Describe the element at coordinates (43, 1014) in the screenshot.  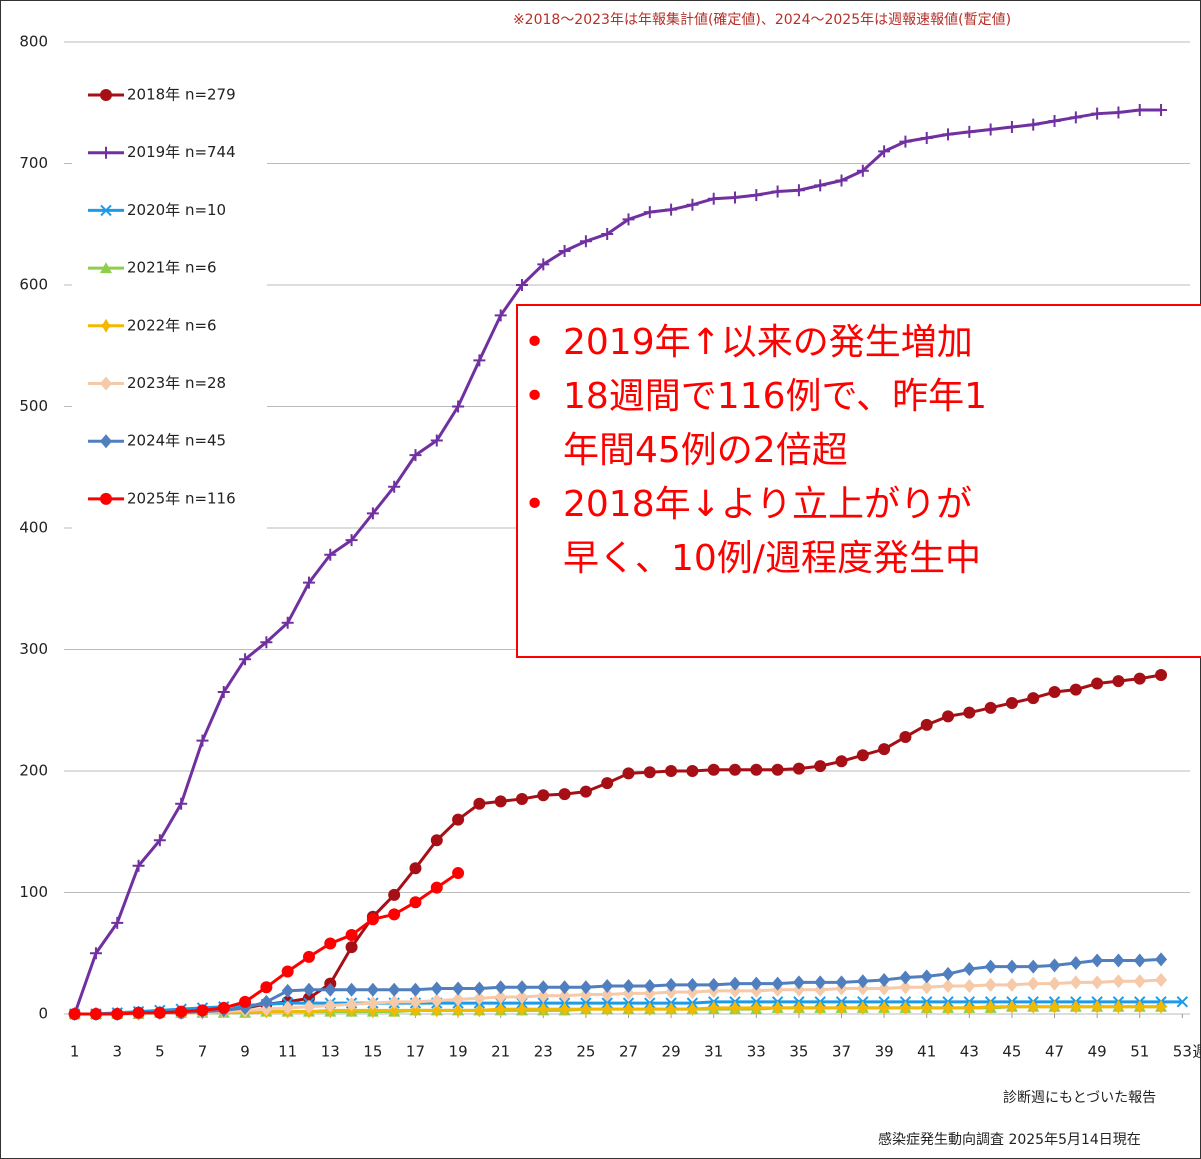
I see `y-tick-label: 0` at that location.